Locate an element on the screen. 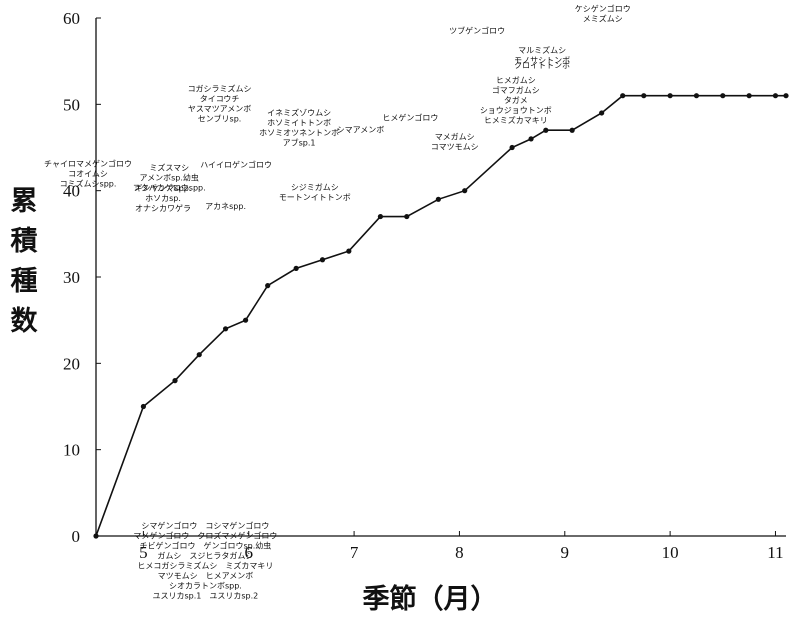 The height and width of the screenshot is (625, 800). annotation-line: タイコウチ is located at coordinates (220, 99).